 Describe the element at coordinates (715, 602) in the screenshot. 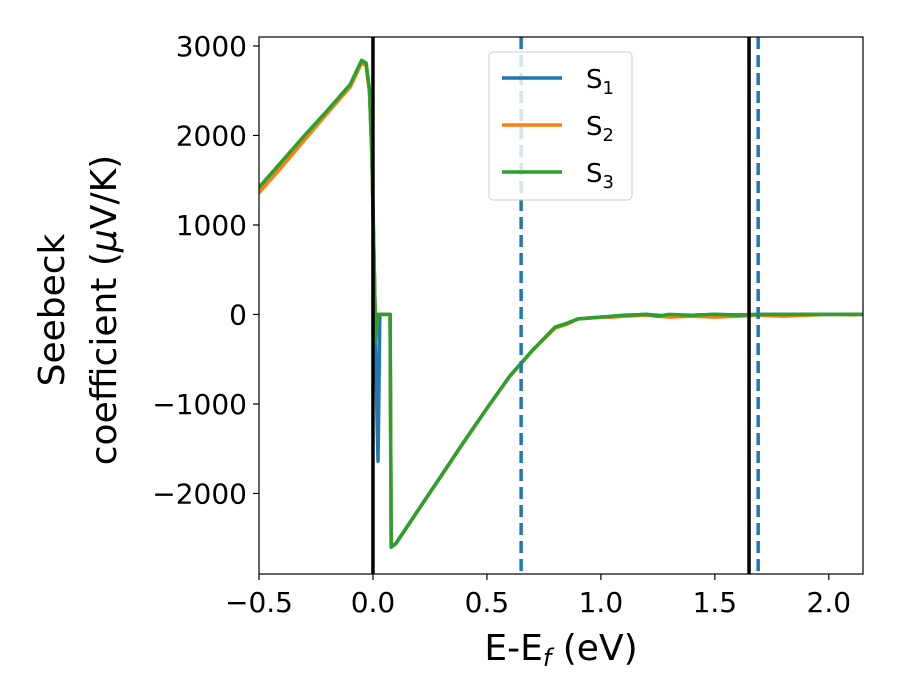

I see `x-tick-label: 1.5` at that location.